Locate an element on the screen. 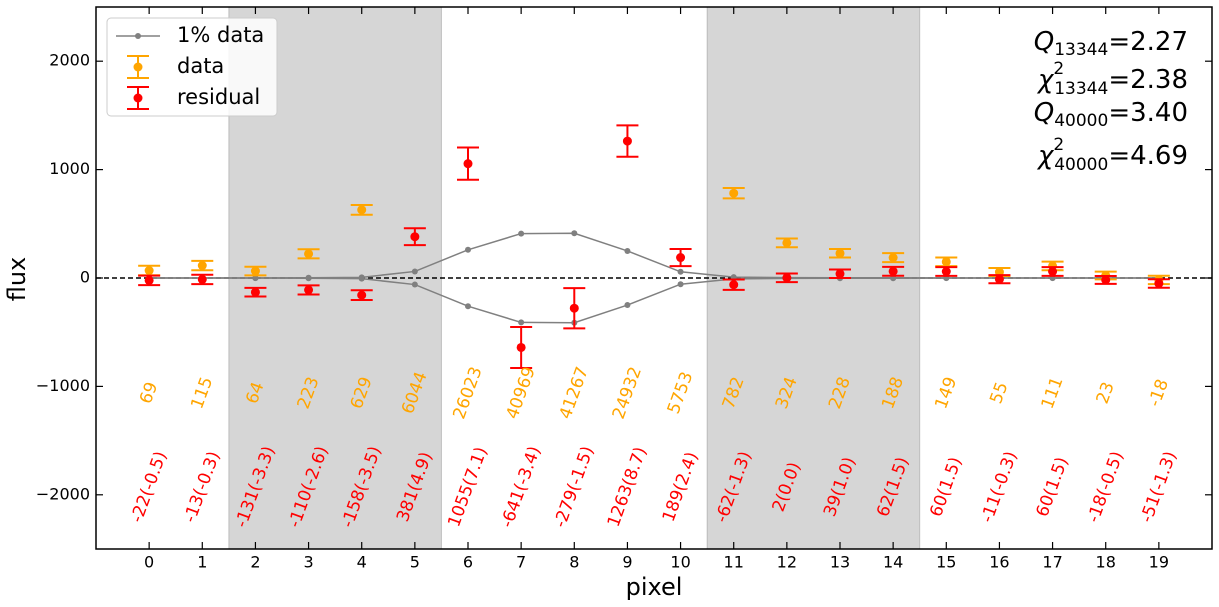 This screenshot has width=1219, height=607. x-tick-label: 18 is located at coordinates (1106, 562).